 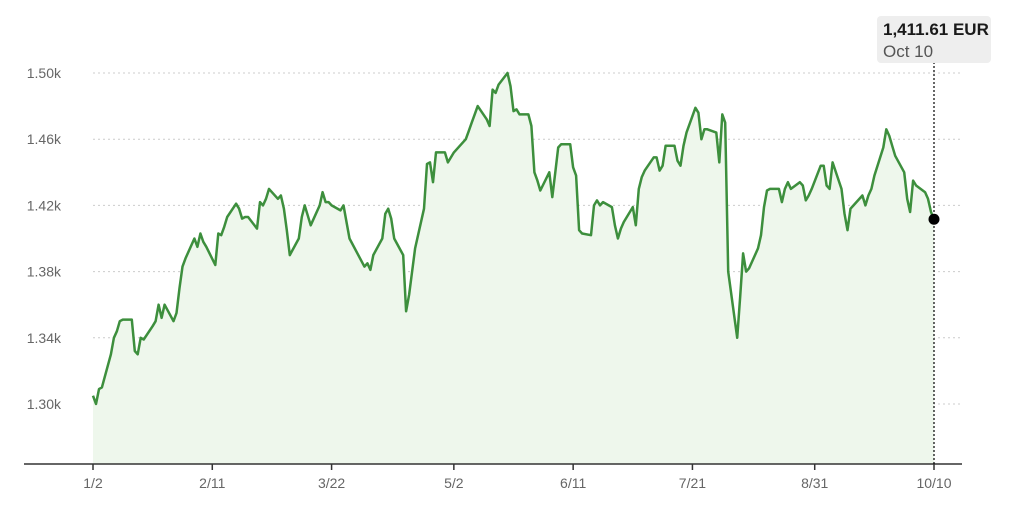 I want to click on tooltip-background, so click(x=934, y=39).